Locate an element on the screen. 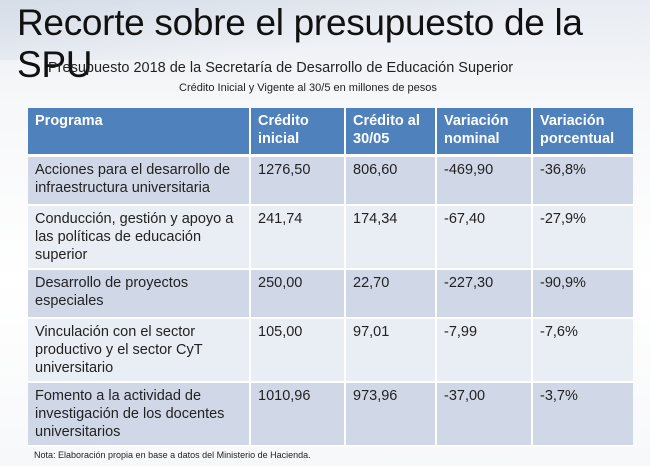  cell-variacion-porcentual: -7,6% is located at coordinates (582, 350).